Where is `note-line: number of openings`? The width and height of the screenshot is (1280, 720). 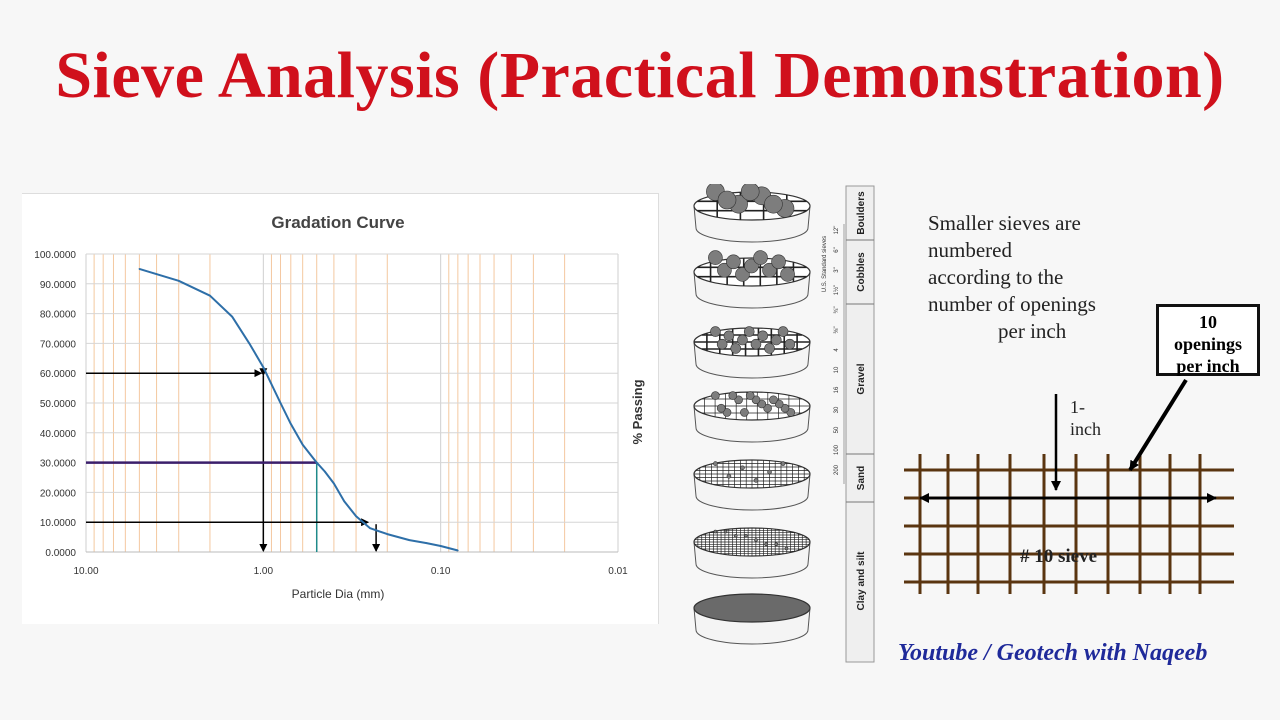
note-line: number of openings is located at coordinates (1012, 304).